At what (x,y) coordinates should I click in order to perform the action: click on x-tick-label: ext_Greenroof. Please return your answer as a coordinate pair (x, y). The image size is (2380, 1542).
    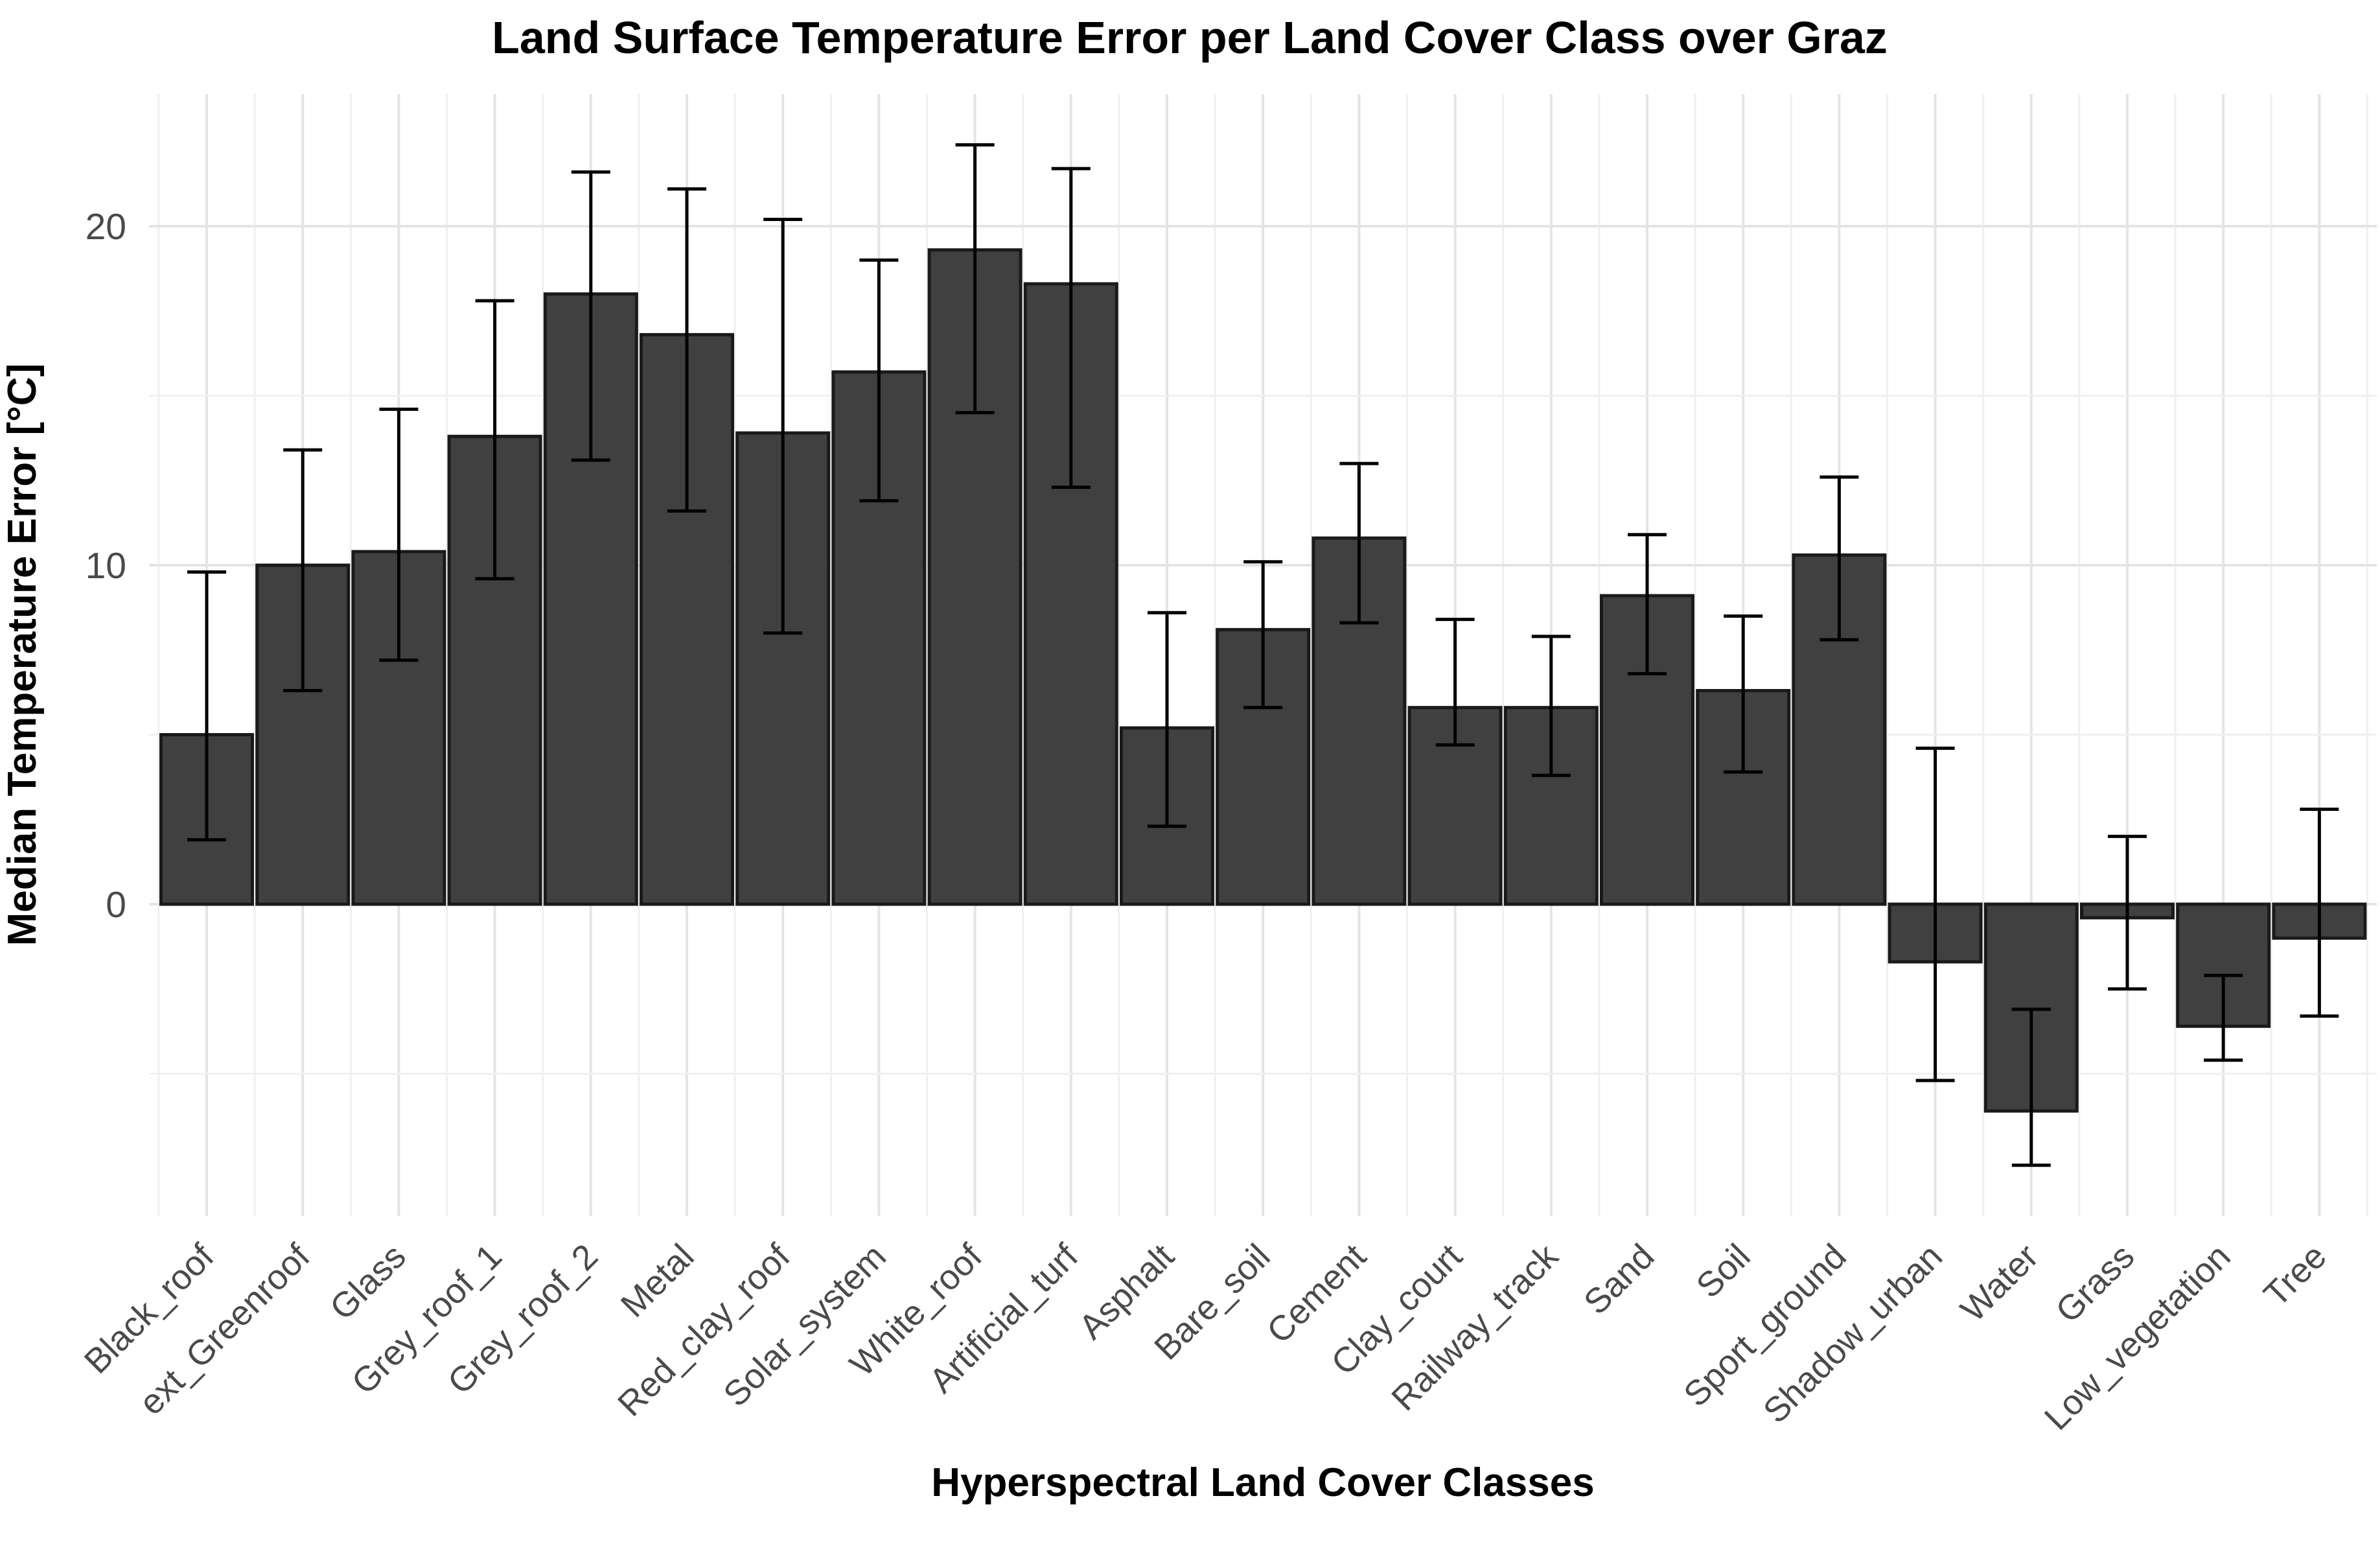
    Looking at the image, I should click on (225, 1329).